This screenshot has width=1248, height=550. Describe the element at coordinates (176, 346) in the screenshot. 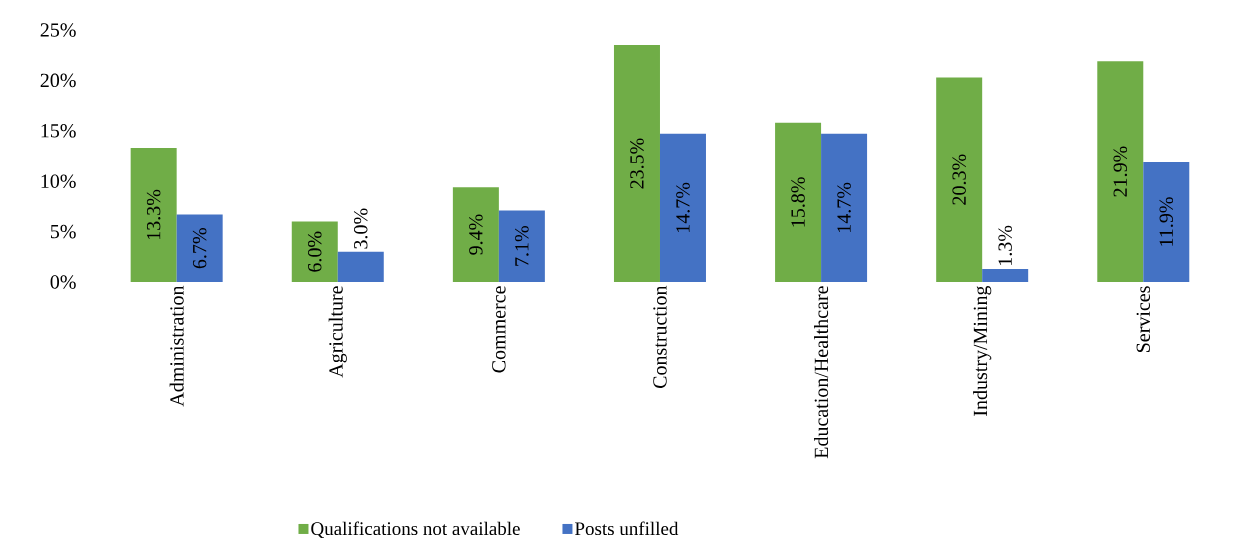

I see `x-tick-label: Administration` at that location.